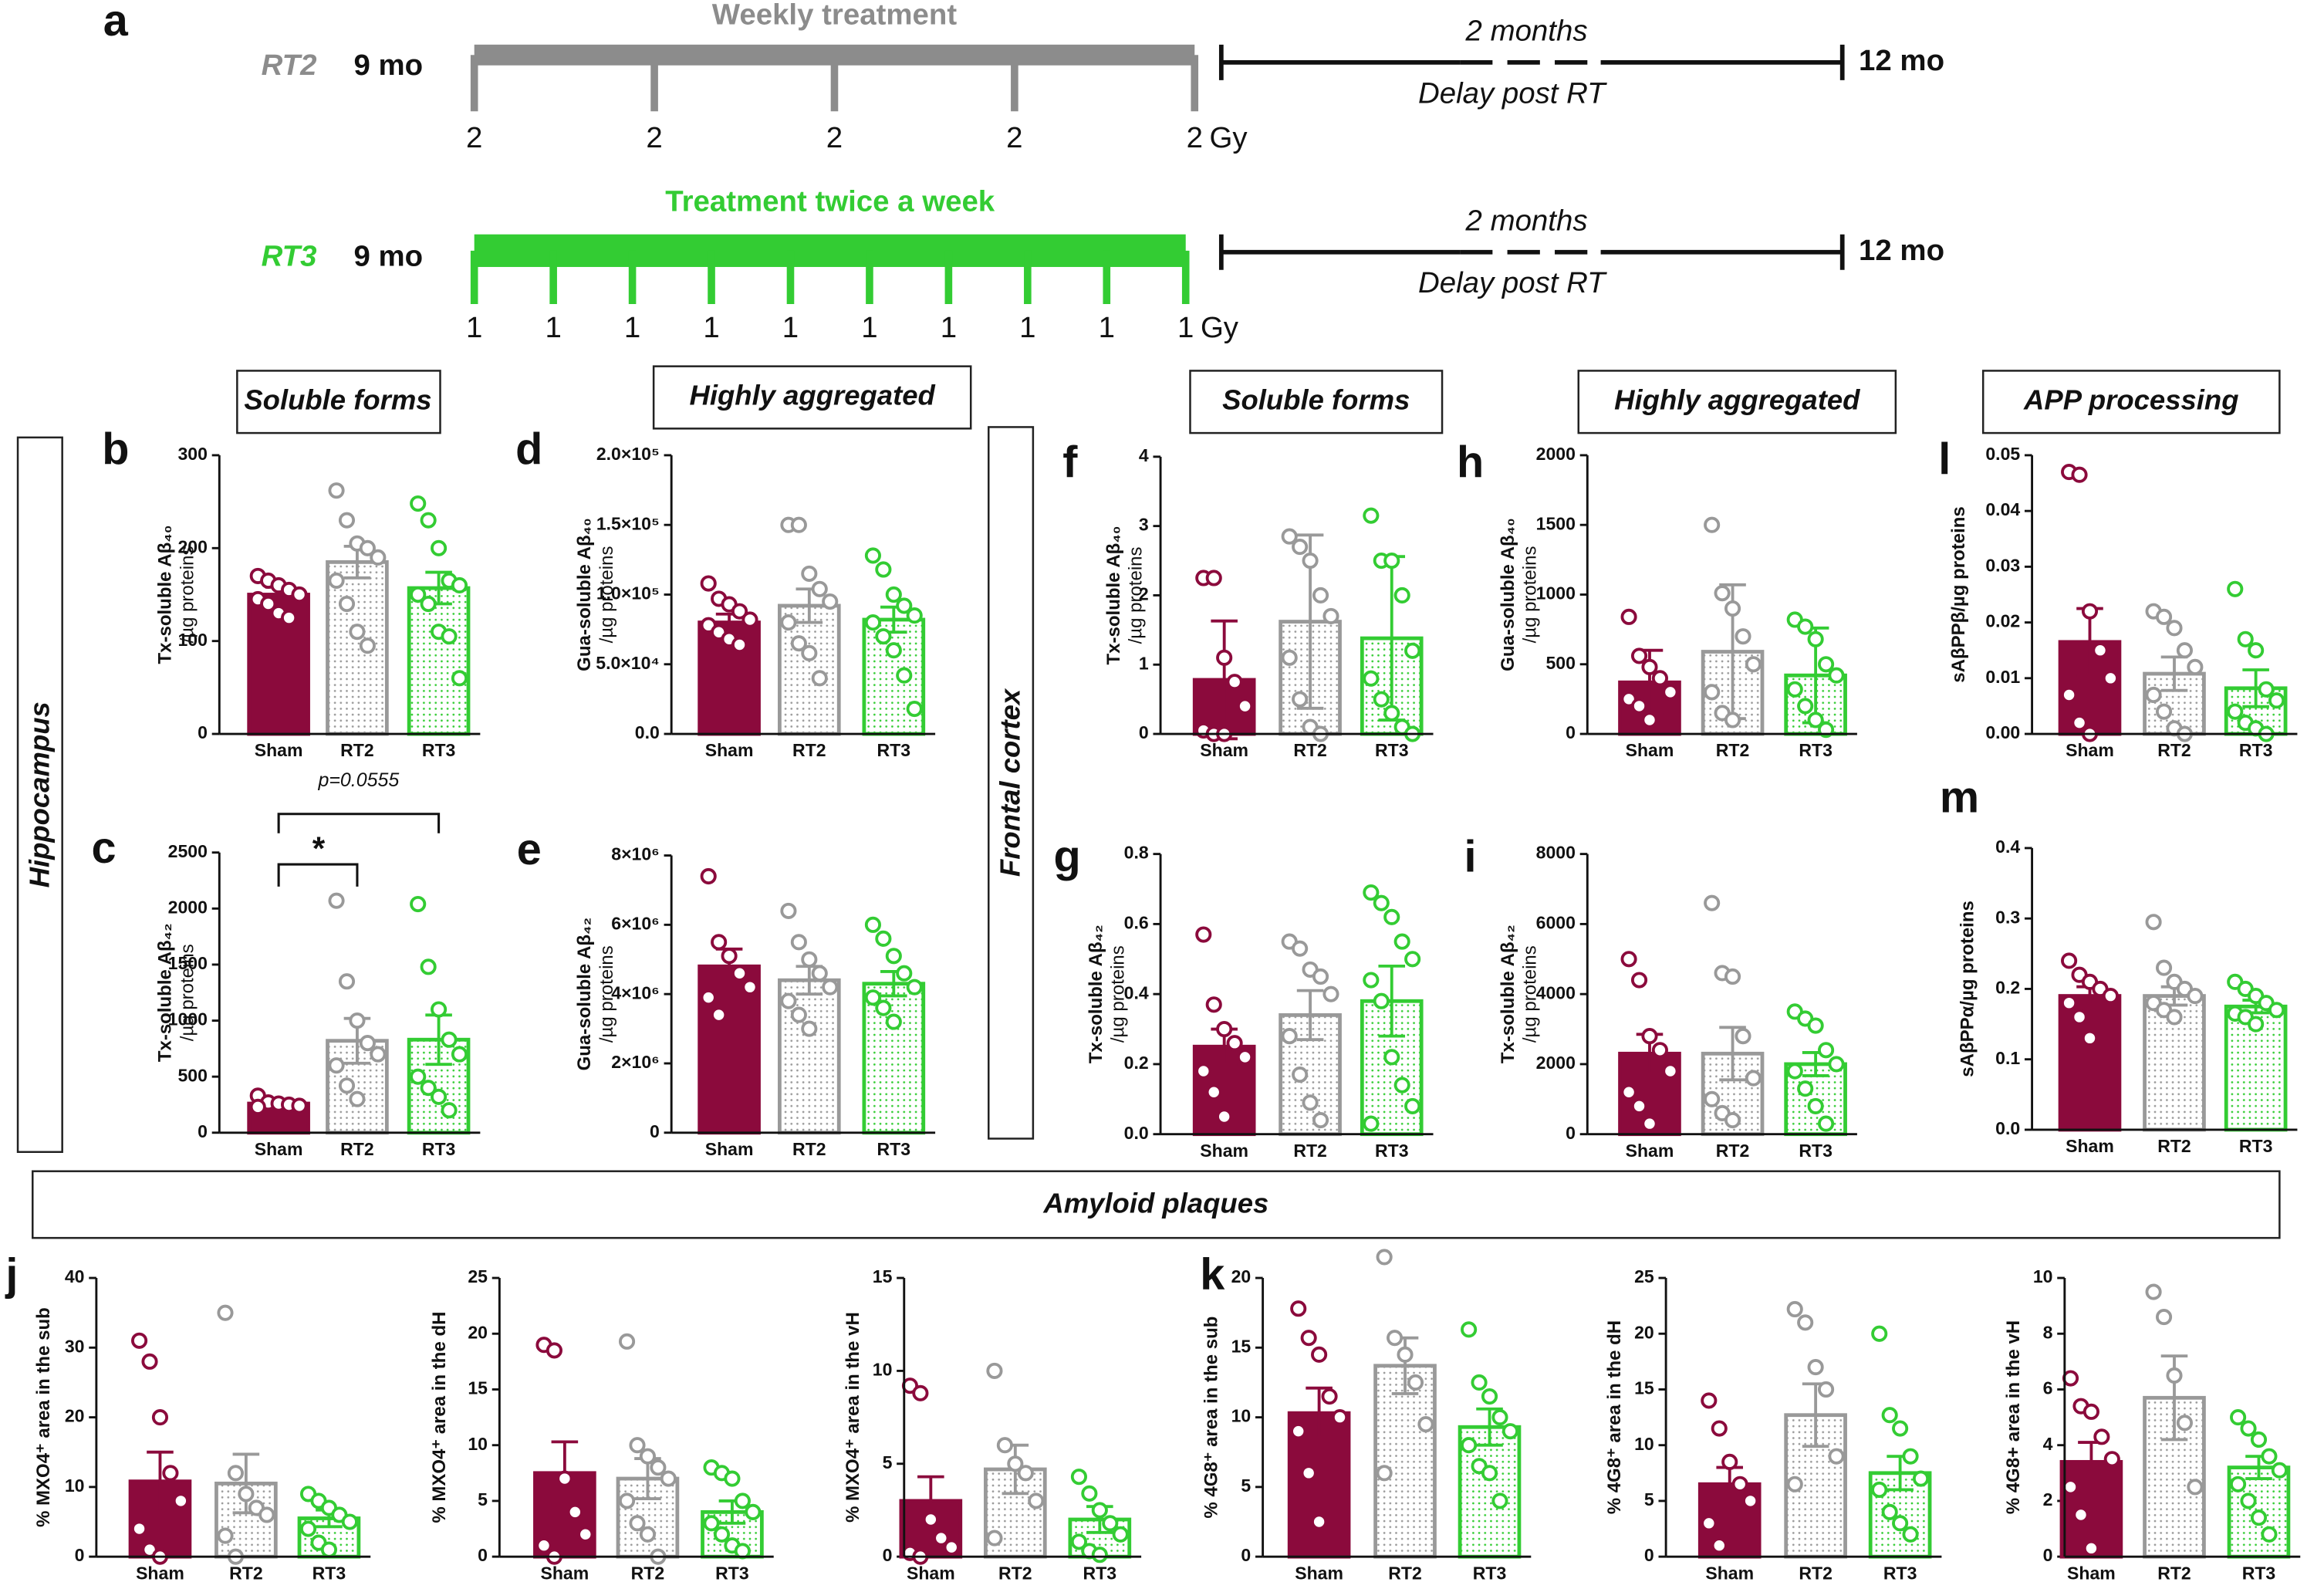 The height and width of the screenshot is (1582, 2324). I want to click on treatment-bar, so click(830, 251).